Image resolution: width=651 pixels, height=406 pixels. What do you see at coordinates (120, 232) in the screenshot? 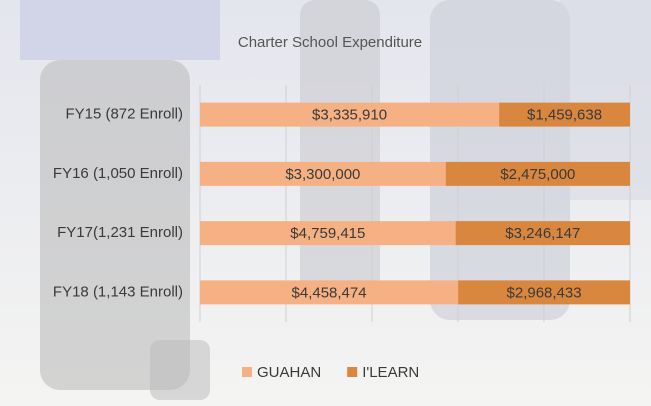
I see `y-tick-label: FY17(1,231 Enroll)` at bounding box center [120, 232].